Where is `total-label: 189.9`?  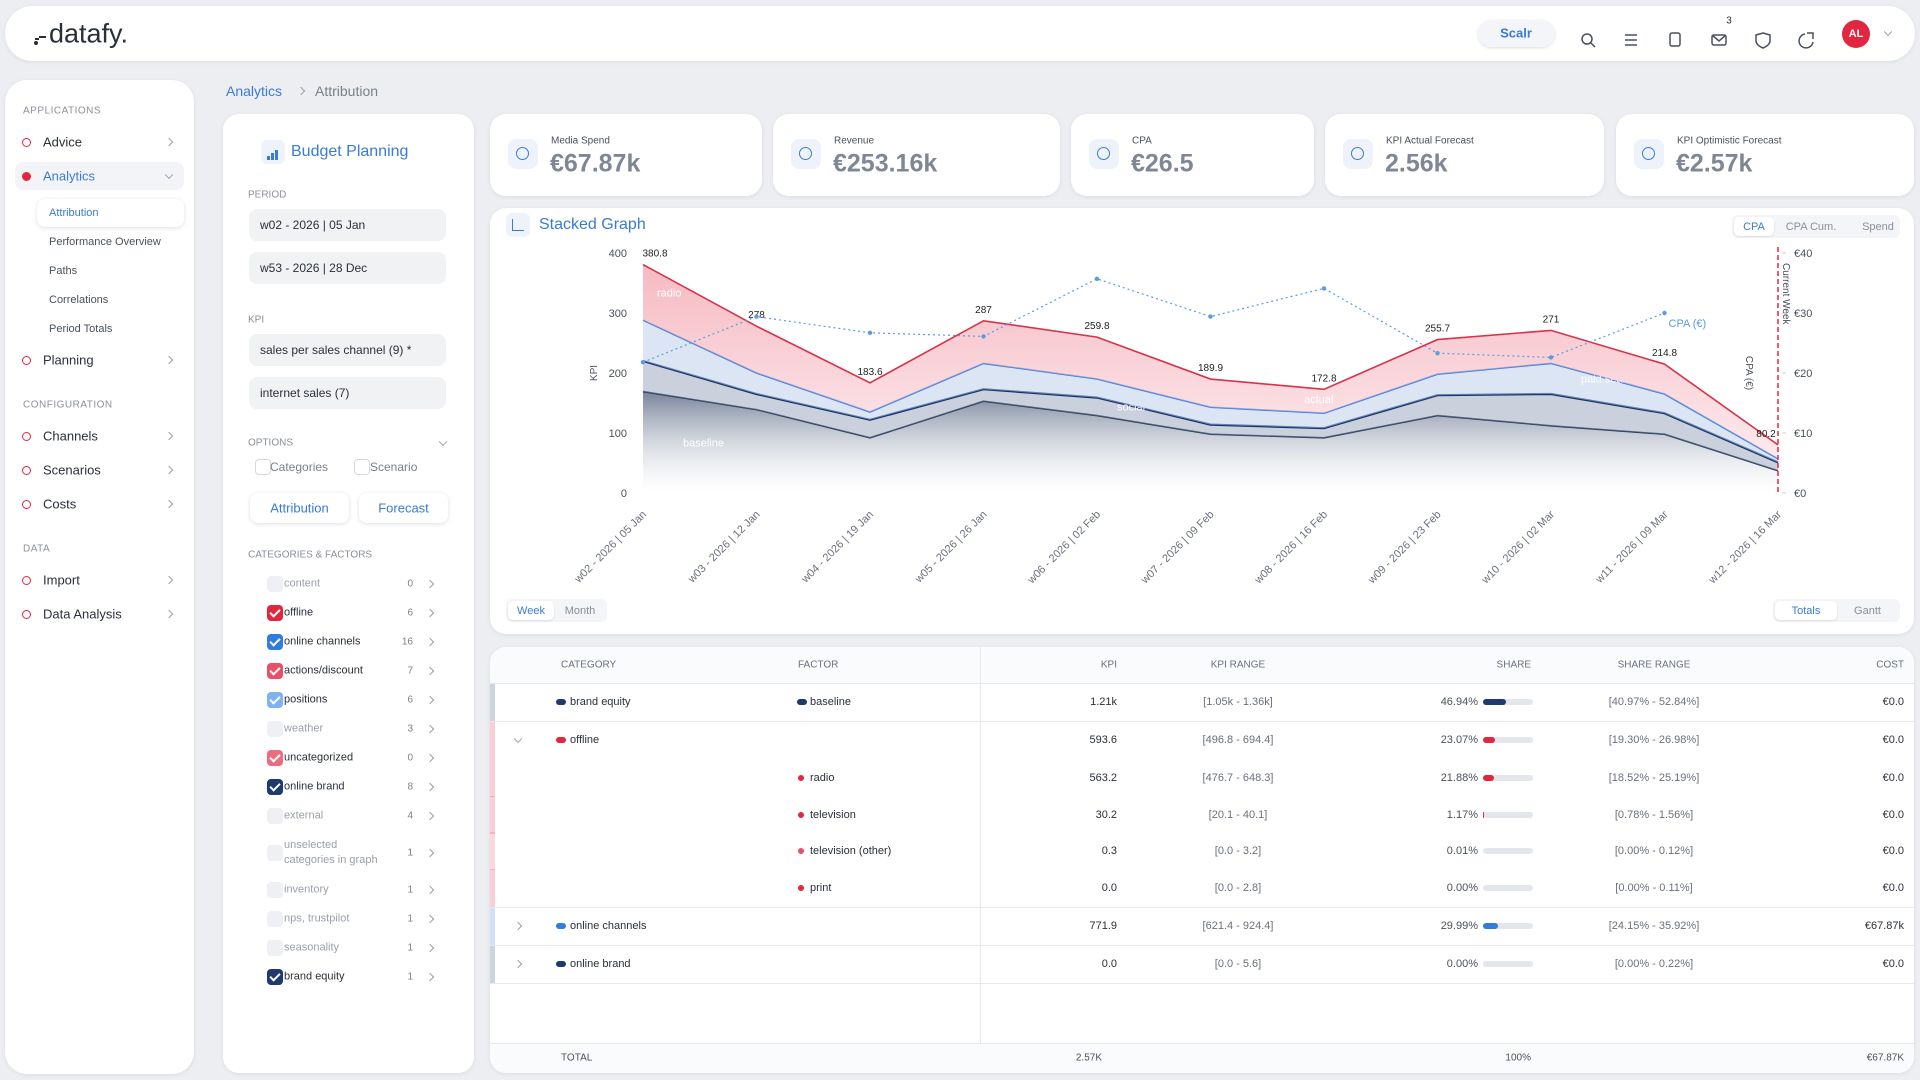 total-label: 189.9 is located at coordinates (1210, 368).